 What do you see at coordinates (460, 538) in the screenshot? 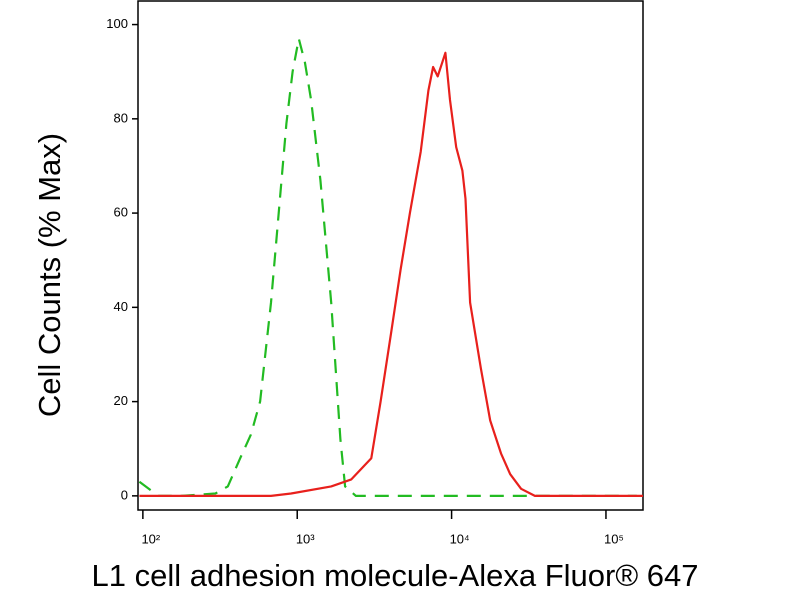
I see `x-tick-label: 10⁴` at bounding box center [460, 538].